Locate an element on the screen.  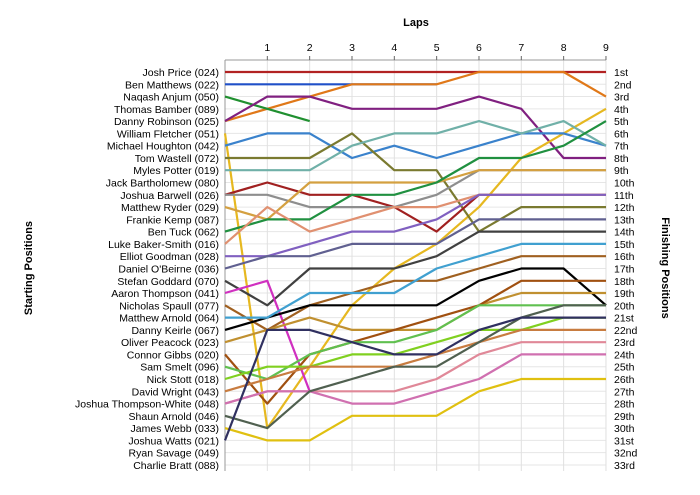
finishing-position-label: 26th is located at coordinates (624, 380).